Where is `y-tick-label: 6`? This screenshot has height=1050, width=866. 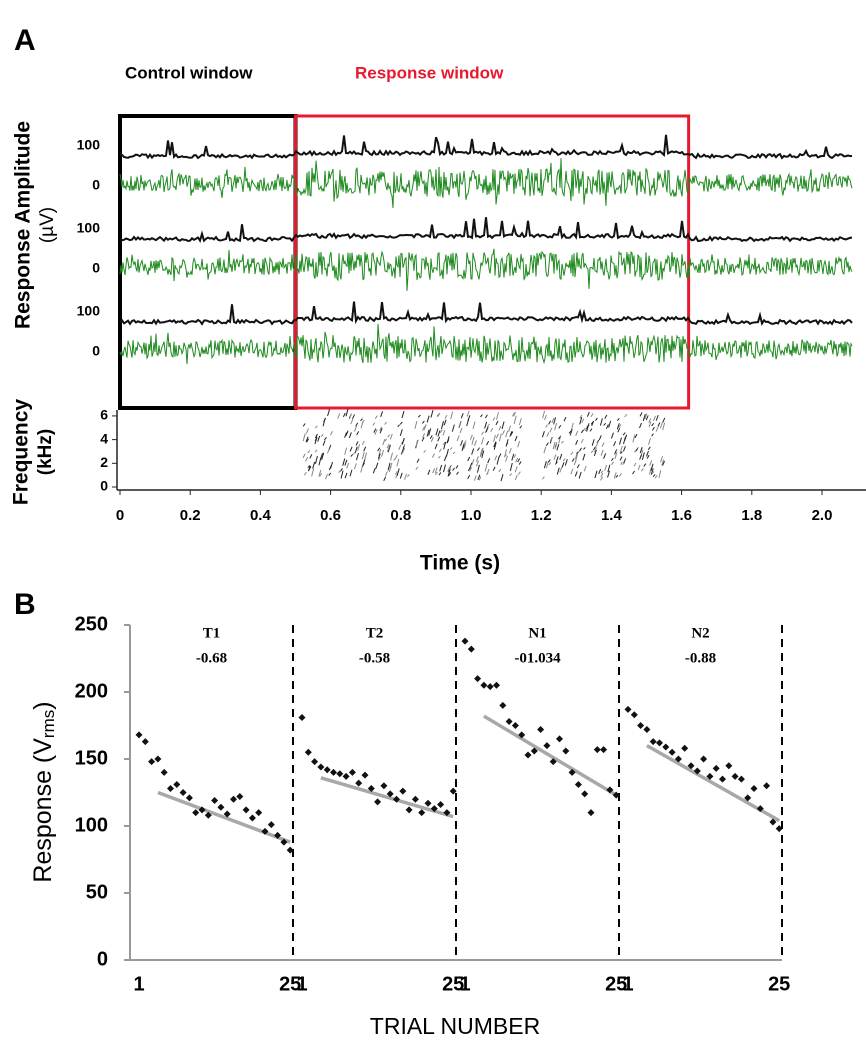
y-tick-label: 6 is located at coordinates (104, 415).